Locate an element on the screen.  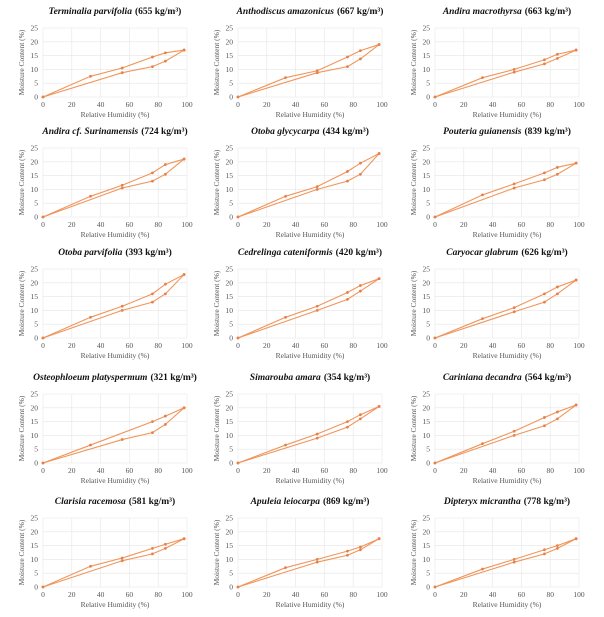
density-label: (581 kg/m³) is located at coordinates (152, 501).